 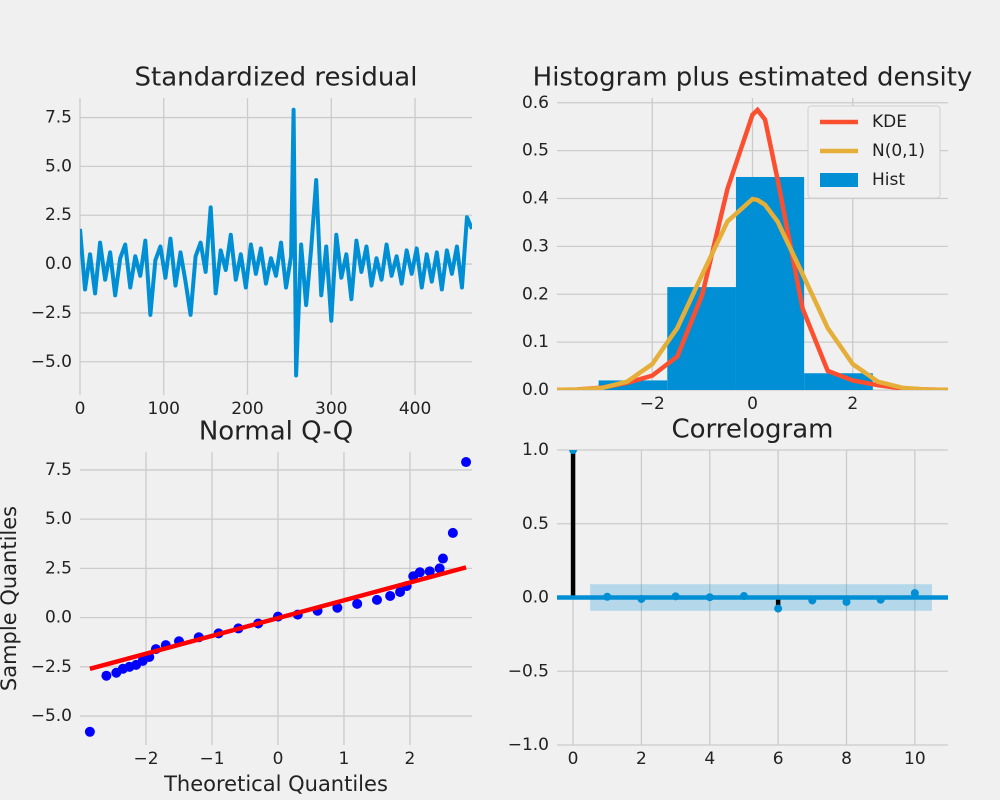 What do you see at coordinates (535, 103) in the screenshot?
I see `y-tick-label: 0.6` at bounding box center [535, 103].